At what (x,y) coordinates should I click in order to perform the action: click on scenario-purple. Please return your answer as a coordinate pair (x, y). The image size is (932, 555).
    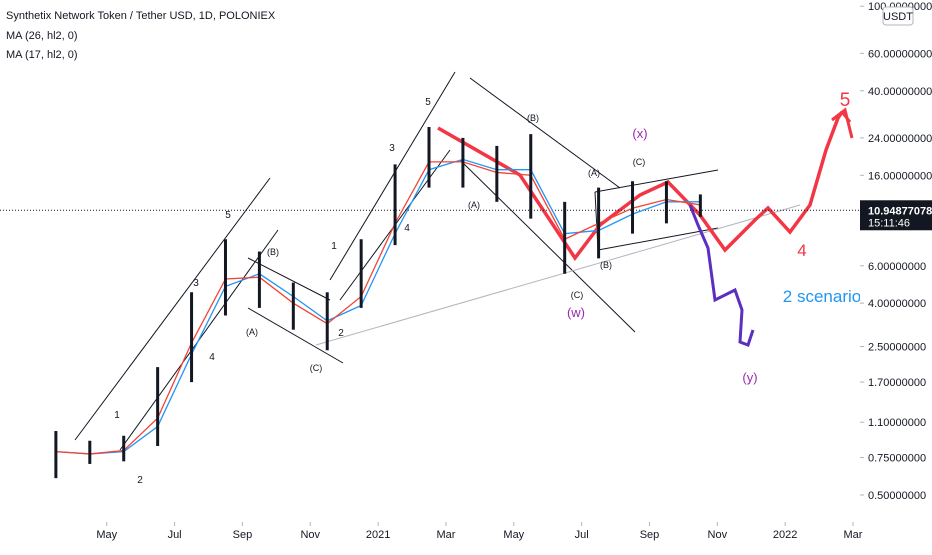
    Looking at the image, I should click on (721, 275).